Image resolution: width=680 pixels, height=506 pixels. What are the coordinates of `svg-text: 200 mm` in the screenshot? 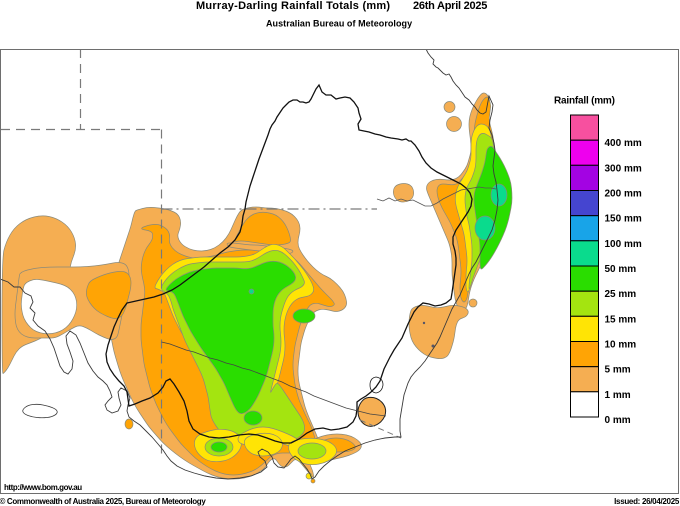 It's located at (623, 194).